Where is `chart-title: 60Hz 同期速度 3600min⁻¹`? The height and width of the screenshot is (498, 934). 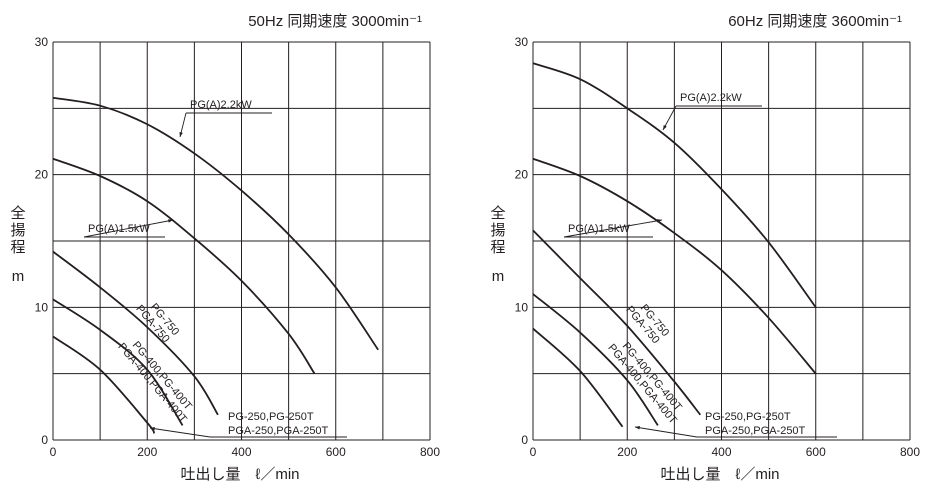 chart-title: 60Hz 同期速度 3600min⁻¹ is located at coordinates (815, 21).